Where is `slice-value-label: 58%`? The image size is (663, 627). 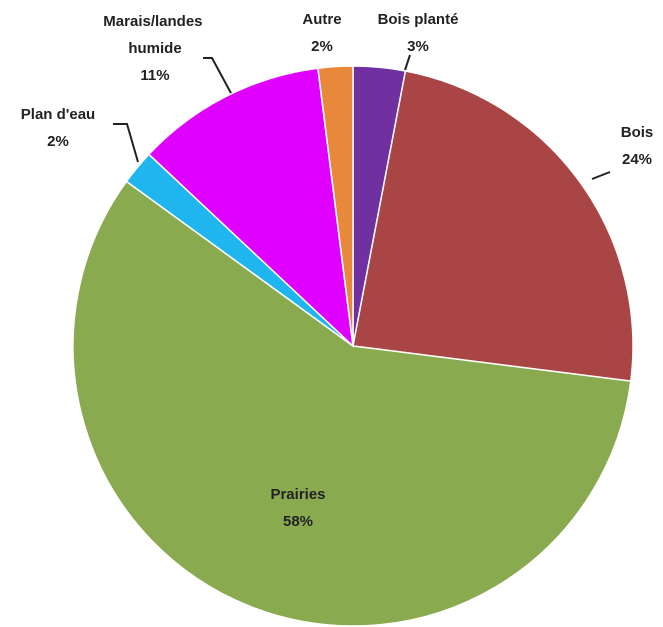 slice-value-label: 58% is located at coordinates (298, 521).